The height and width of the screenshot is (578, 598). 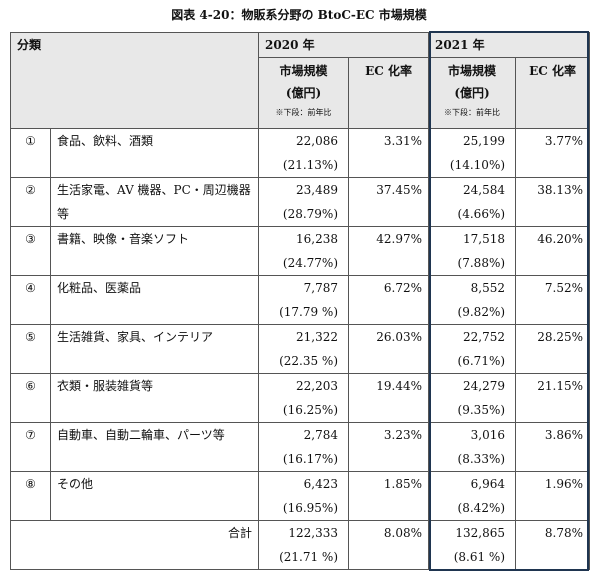 I want to click on total-label: 合計, so click(x=134, y=545).